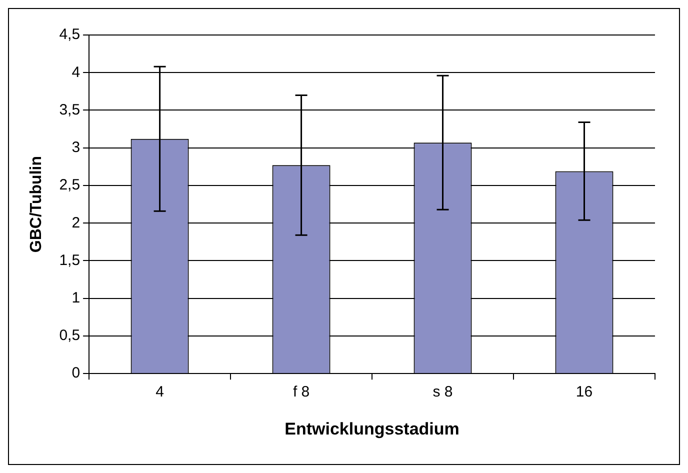 The height and width of the screenshot is (473, 688). Describe the element at coordinates (301, 392) in the screenshot. I see `x-tick-label: f 8` at that location.